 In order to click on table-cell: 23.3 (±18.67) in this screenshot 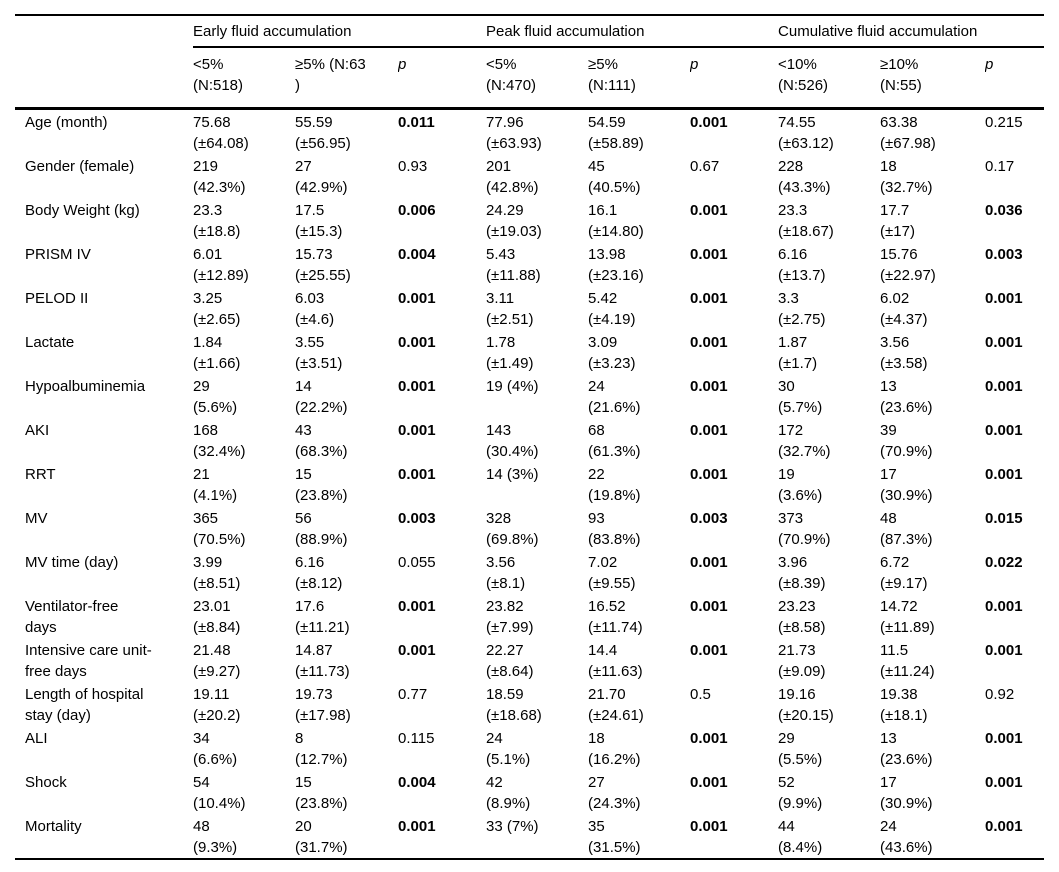, I will do `click(806, 221)`.